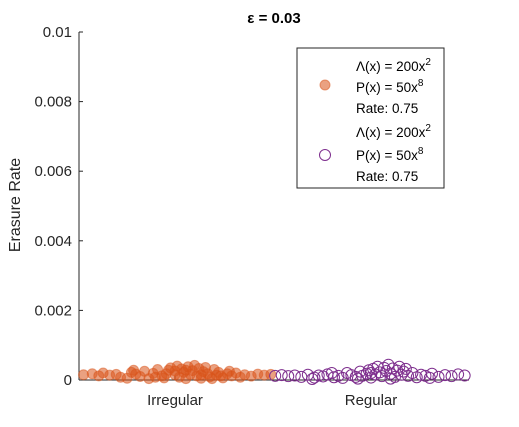 The height and width of the screenshot is (427, 519). Describe the element at coordinates (393, 65) in the screenshot. I see `legend-irregular-lambda: Λ(x) = 200x2` at that location.